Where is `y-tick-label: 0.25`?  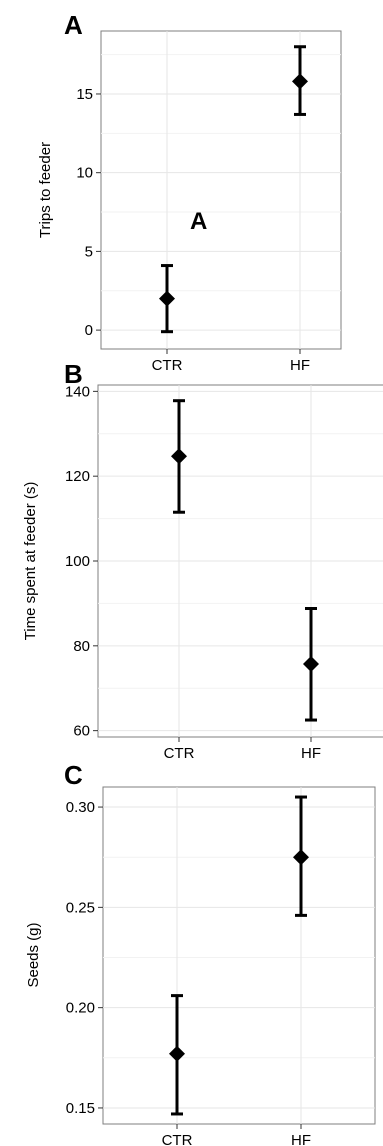 y-tick-label: 0.25 is located at coordinates (80, 907).